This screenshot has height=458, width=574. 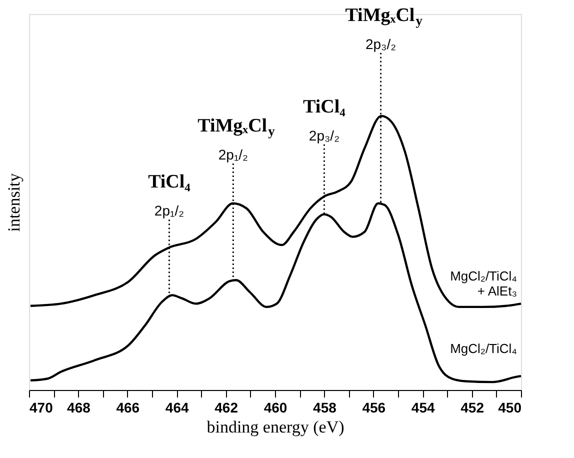 I want to click on x-tick-label: 452, so click(x=472, y=408).